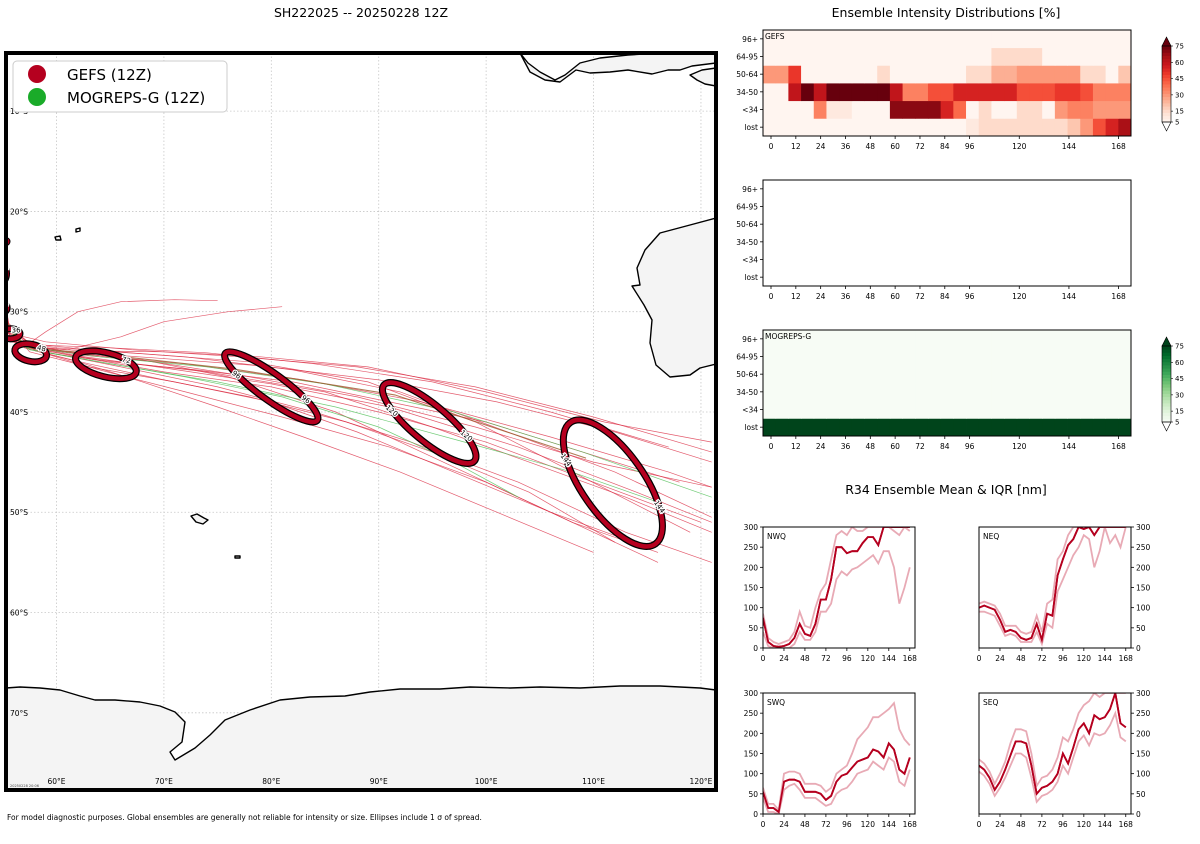 This screenshot has width=1200, height=844. What do you see at coordinates (37, 97) in the screenshot?
I see `legend-marker-mogreps` at bounding box center [37, 97].